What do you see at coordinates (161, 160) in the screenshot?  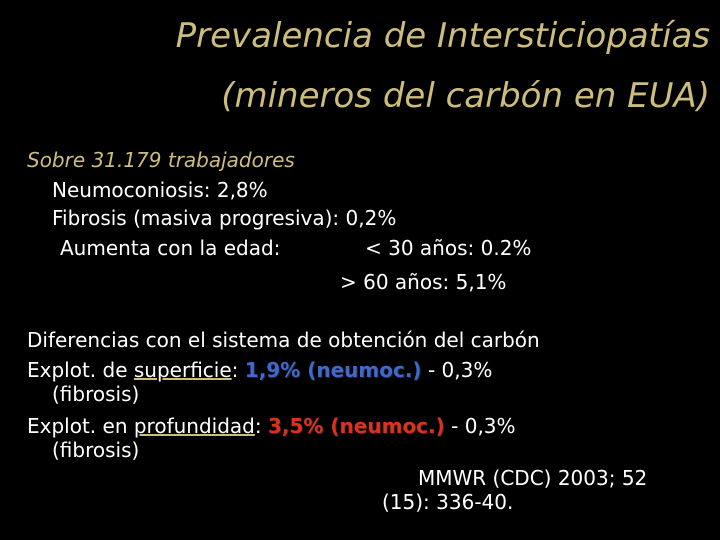 I see `intro: Sobre 31.179 trabajadores` at bounding box center [161, 160].